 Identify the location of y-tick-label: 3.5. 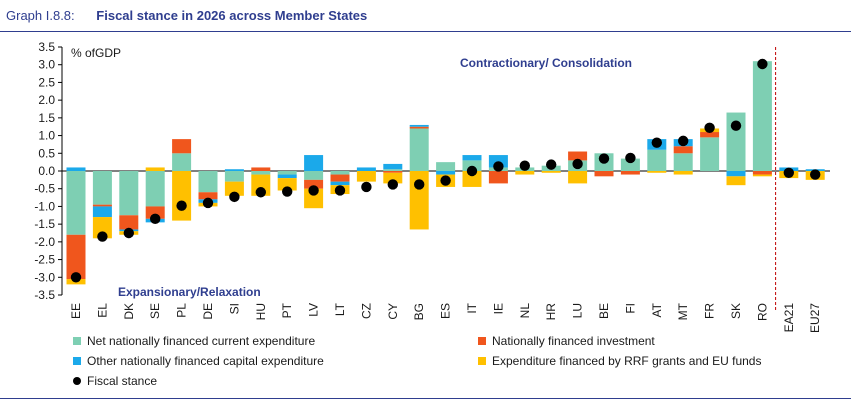
(46, 47).